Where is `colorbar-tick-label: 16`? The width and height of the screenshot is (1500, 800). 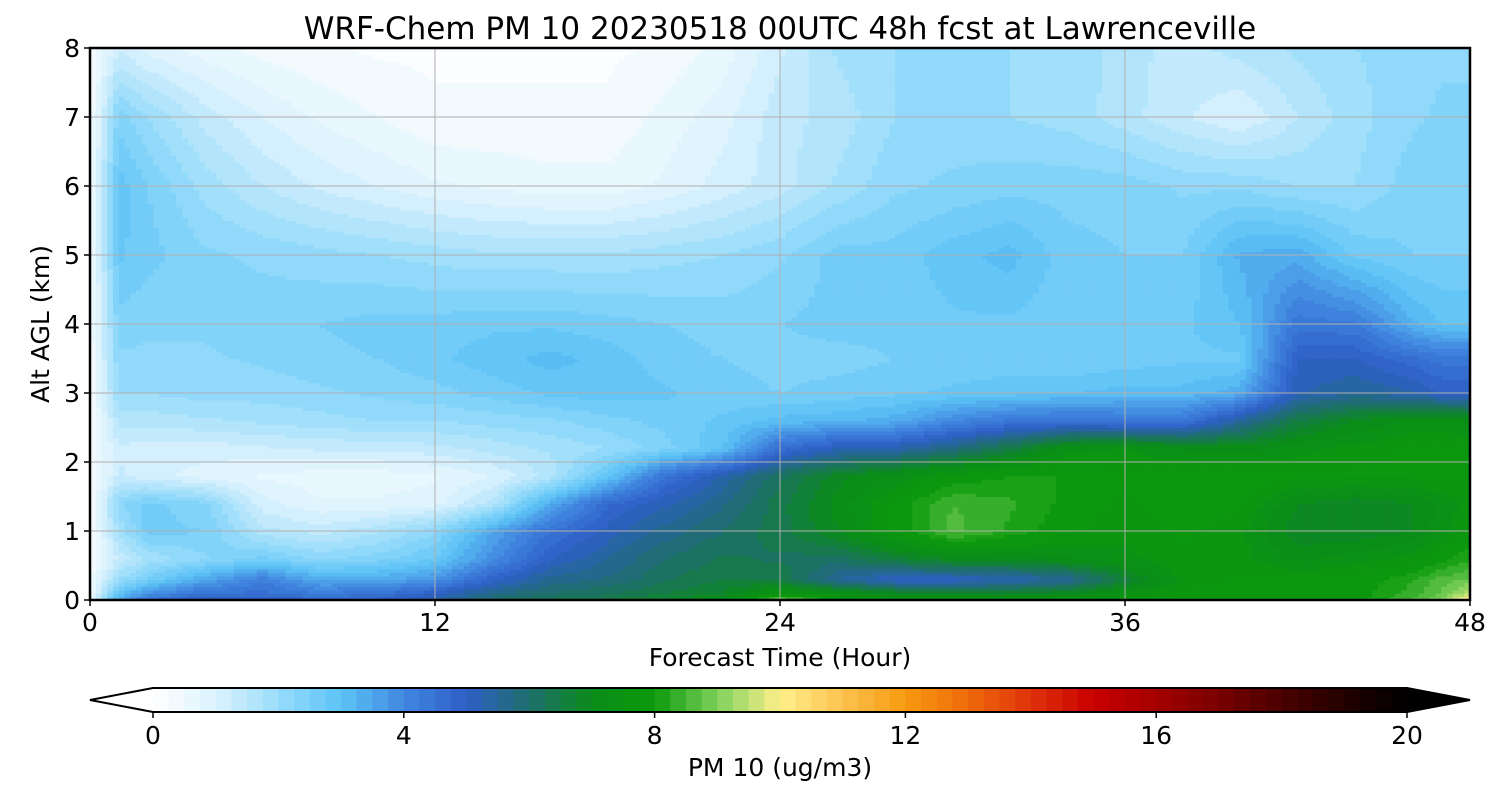
colorbar-tick-label: 16 is located at coordinates (1156, 735).